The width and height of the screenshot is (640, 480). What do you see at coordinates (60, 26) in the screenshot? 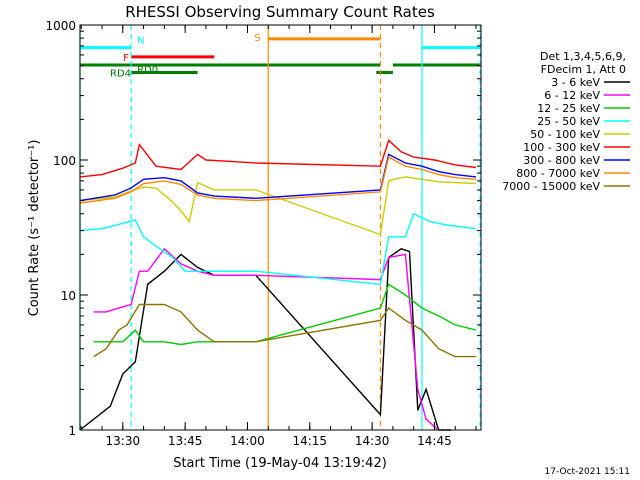
I see `y-tick-label: 1000` at bounding box center [60, 26].